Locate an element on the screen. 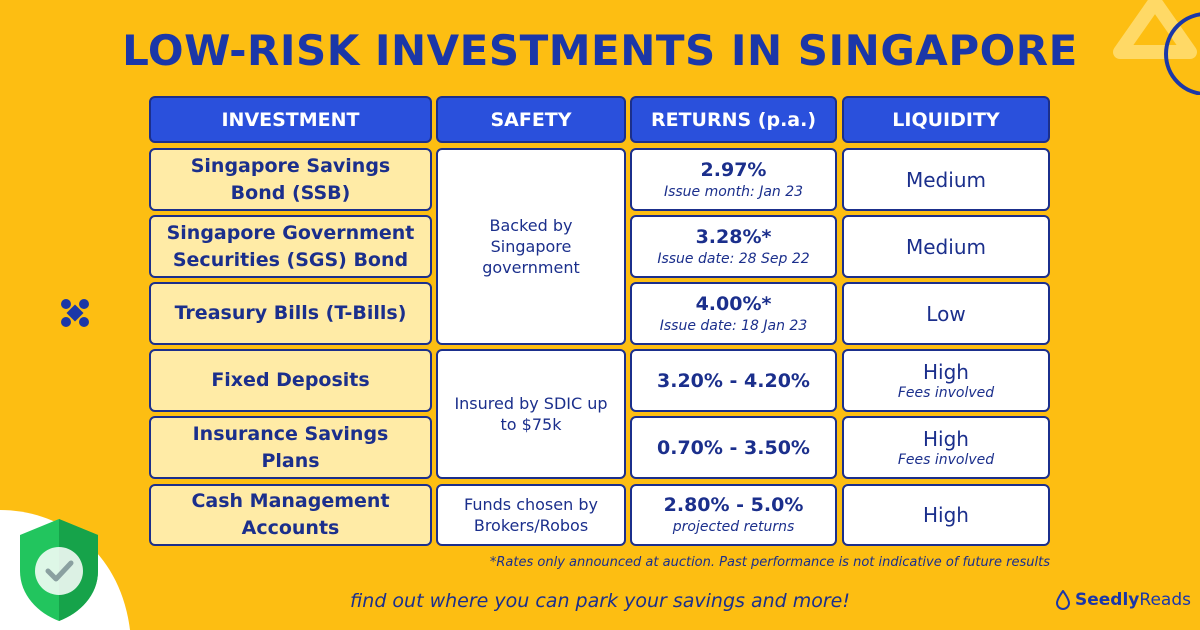  investment-cell: Singapore Savings Bond (SSB) is located at coordinates (290, 179).